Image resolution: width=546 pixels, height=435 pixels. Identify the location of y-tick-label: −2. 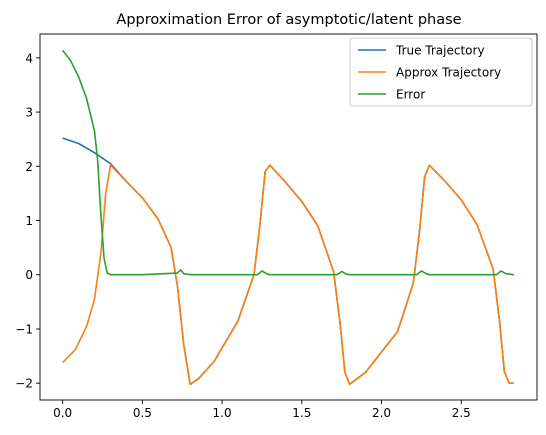
(24, 384).